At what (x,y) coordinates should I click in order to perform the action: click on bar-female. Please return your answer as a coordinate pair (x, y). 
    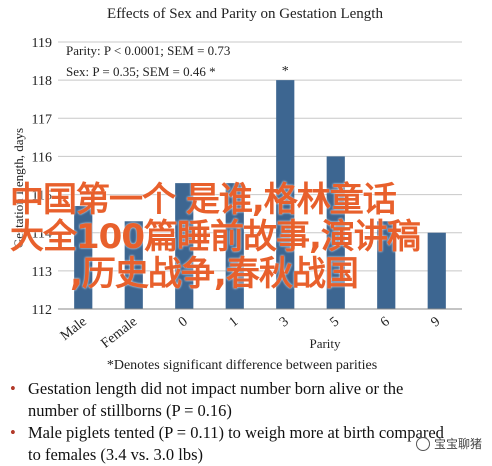
    Looking at the image, I should click on (133, 265).